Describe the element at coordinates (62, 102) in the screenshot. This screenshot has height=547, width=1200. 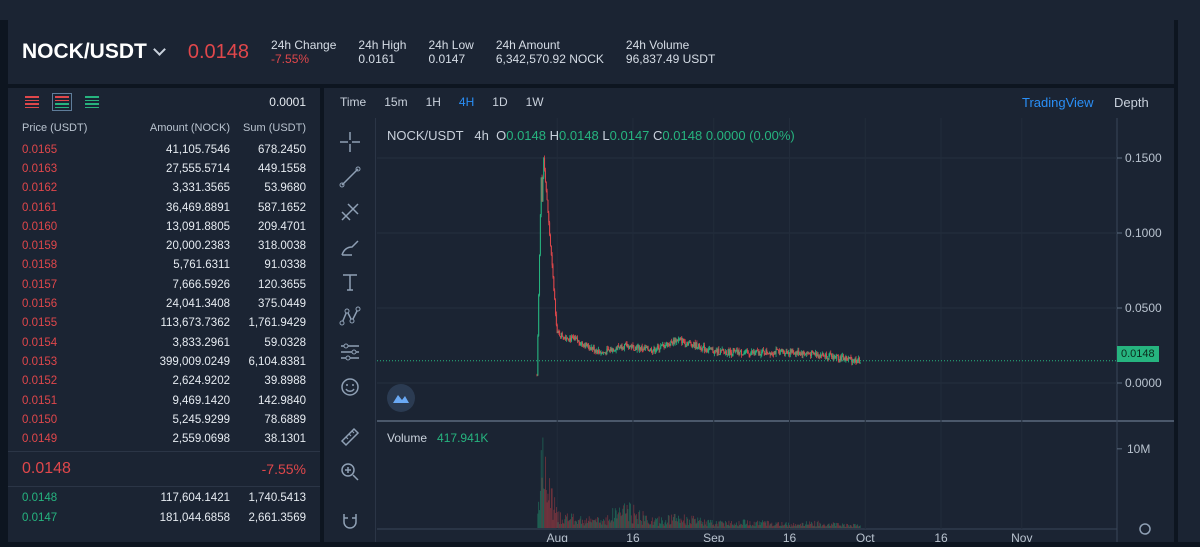
I see `both-sides-view-icon` at that location.